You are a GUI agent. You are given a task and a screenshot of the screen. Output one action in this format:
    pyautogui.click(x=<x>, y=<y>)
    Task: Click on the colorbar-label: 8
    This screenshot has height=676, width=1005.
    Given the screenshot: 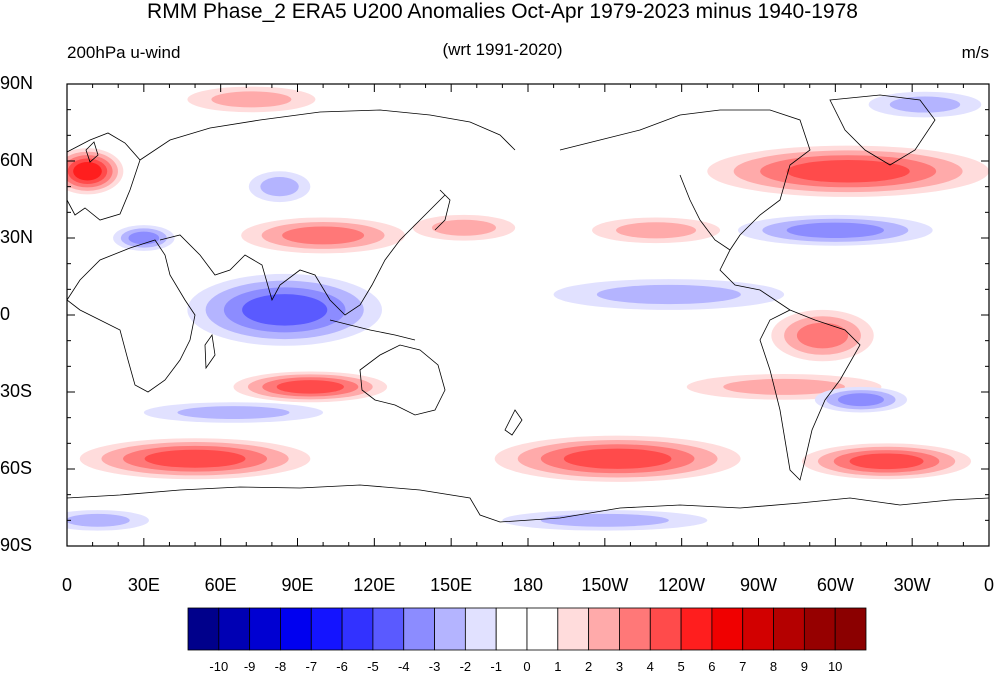 What is the action you would take?
    pyautogui.click(x=773, y=666)
    